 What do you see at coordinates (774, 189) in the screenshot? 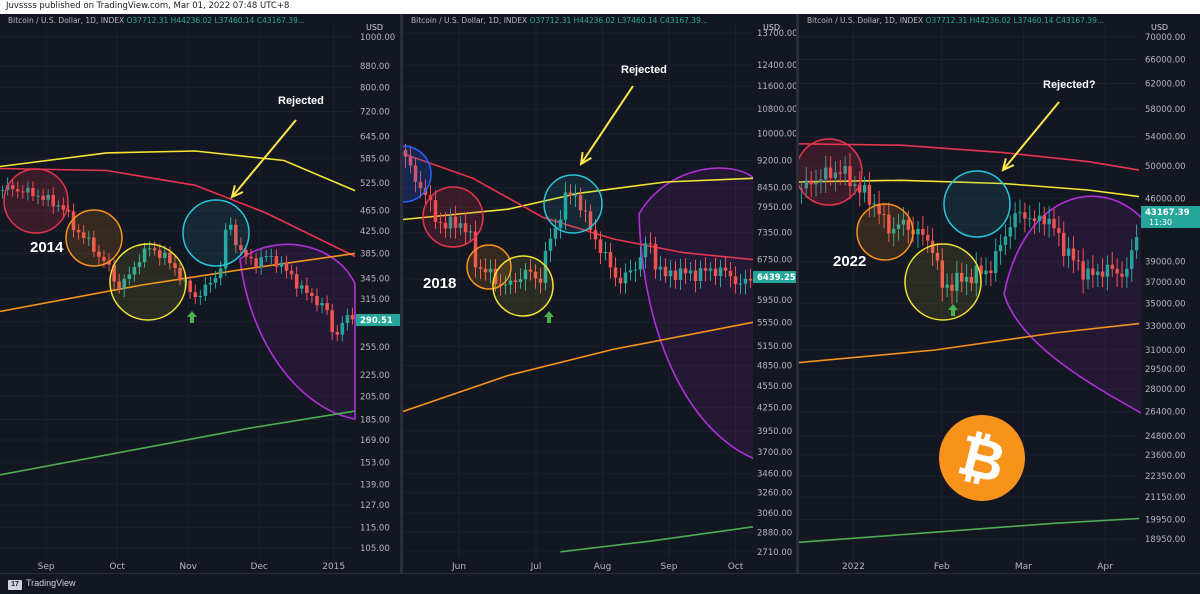
I see `y-tick-label: 8450.00` at bounding box center [774, 189].